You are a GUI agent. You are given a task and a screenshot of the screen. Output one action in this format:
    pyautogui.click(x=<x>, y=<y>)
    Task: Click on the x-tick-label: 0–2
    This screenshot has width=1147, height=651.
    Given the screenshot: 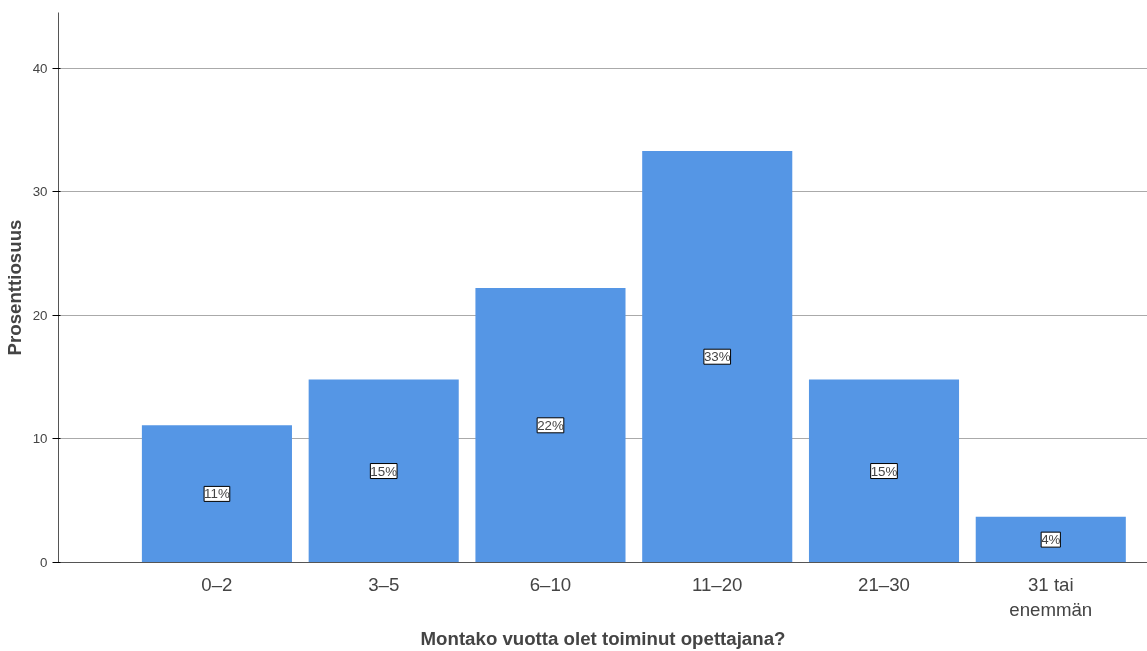 What is the action you would take?
    pyautogui.click(x=217, y=584)
    